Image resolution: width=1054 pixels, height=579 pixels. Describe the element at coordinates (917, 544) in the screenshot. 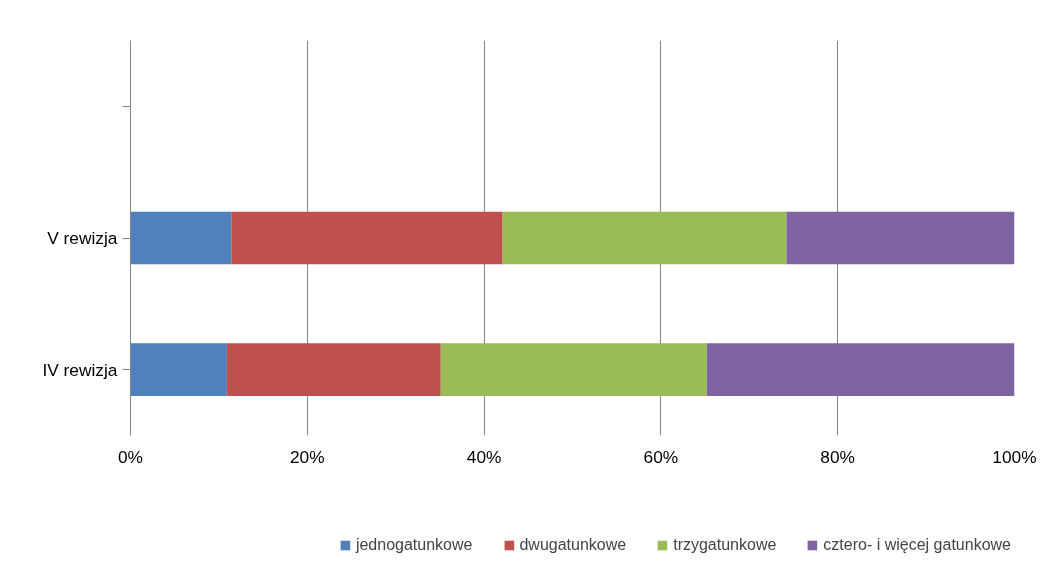

I see `legend-label: cztero- i więcej gatunkowe` at that location.